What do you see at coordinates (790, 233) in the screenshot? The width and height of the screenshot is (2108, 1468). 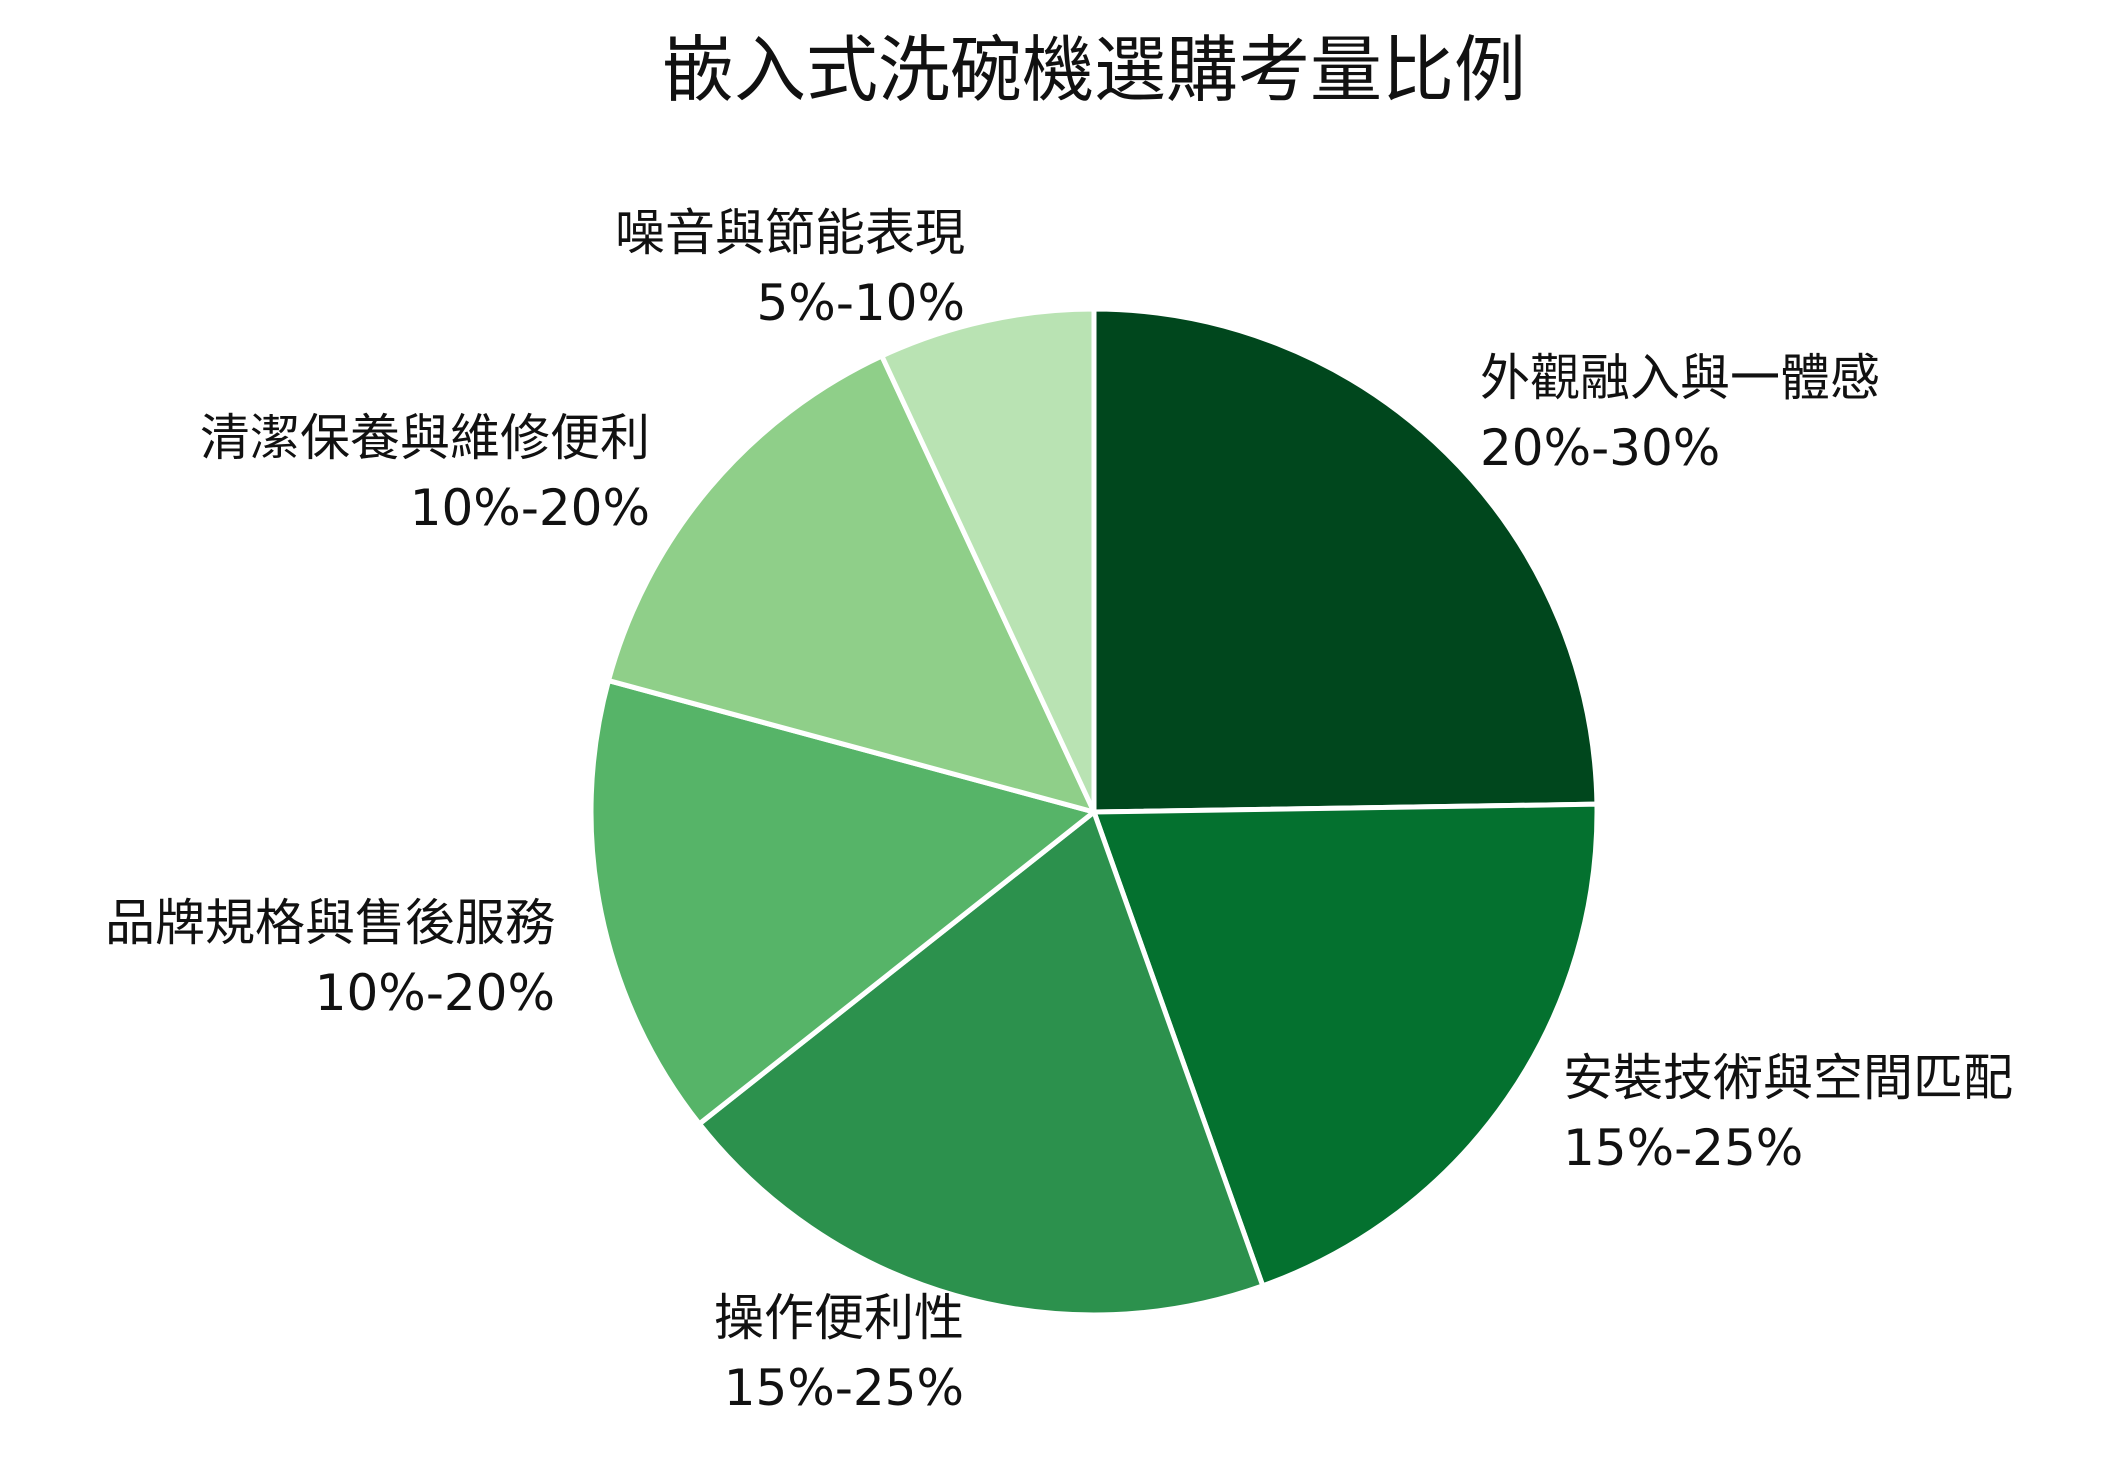 I see `slice-label: 噪音與節能表現` at bounding box center [790, 233].